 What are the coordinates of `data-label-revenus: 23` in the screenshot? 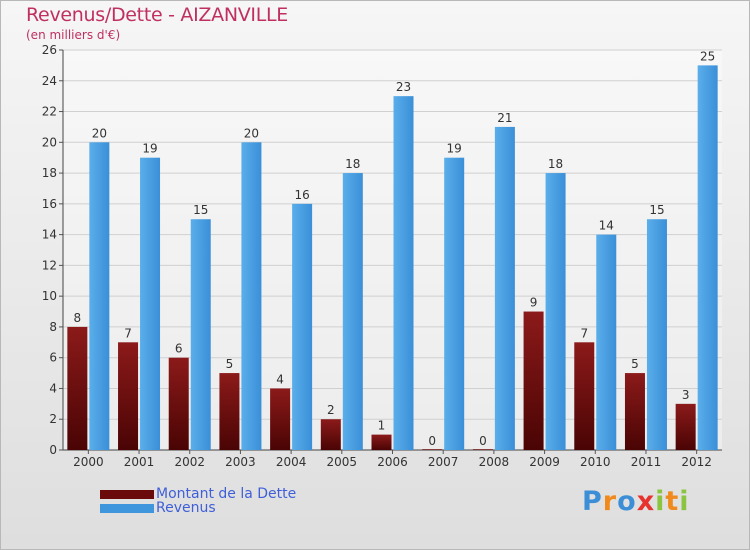 It's located at (403, 87).